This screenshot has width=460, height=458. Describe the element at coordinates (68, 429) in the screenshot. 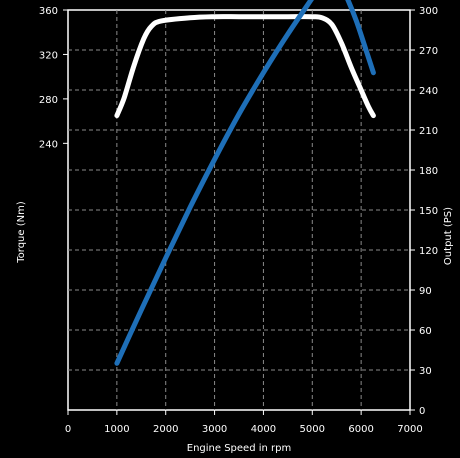

I see `x-tick-label: 0` at that location.